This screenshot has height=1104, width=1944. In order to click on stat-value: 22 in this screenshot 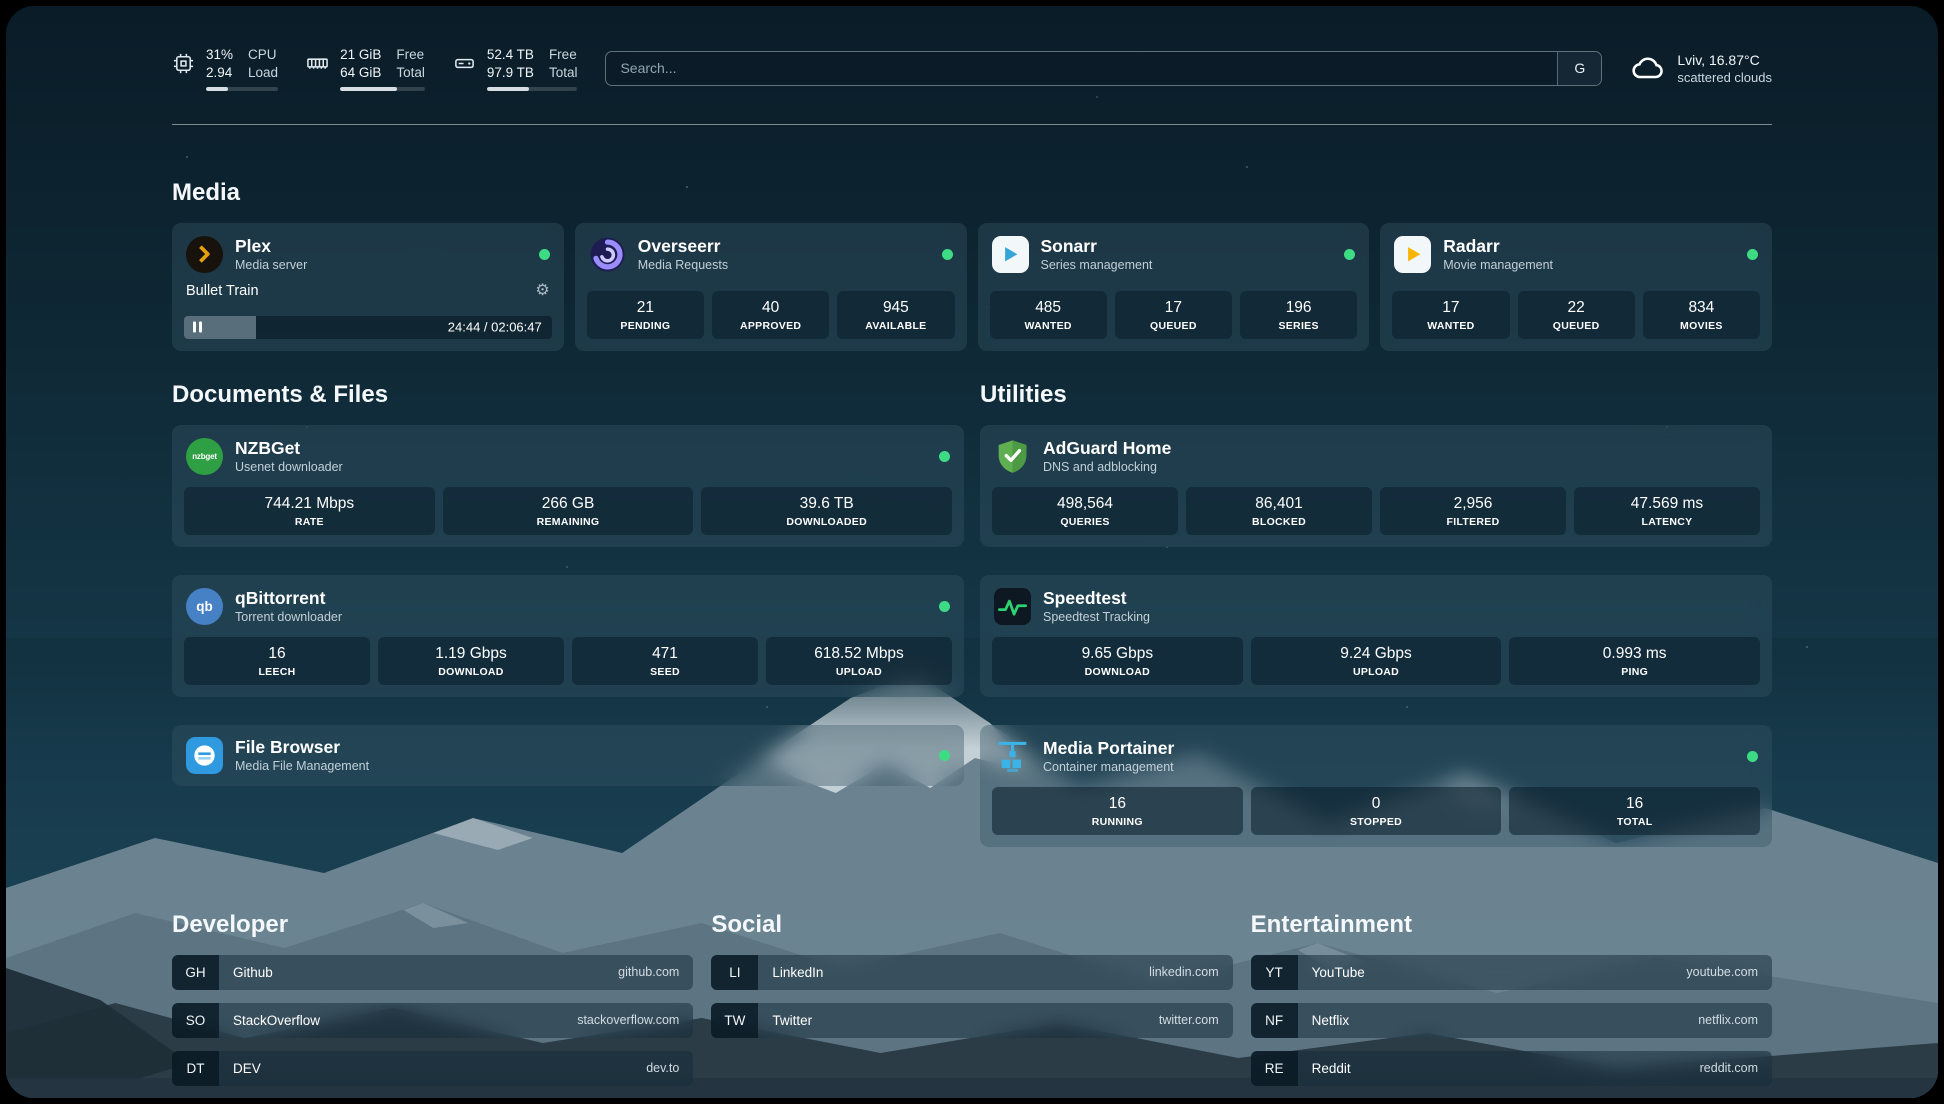, I will do `click(1576, 307)`.